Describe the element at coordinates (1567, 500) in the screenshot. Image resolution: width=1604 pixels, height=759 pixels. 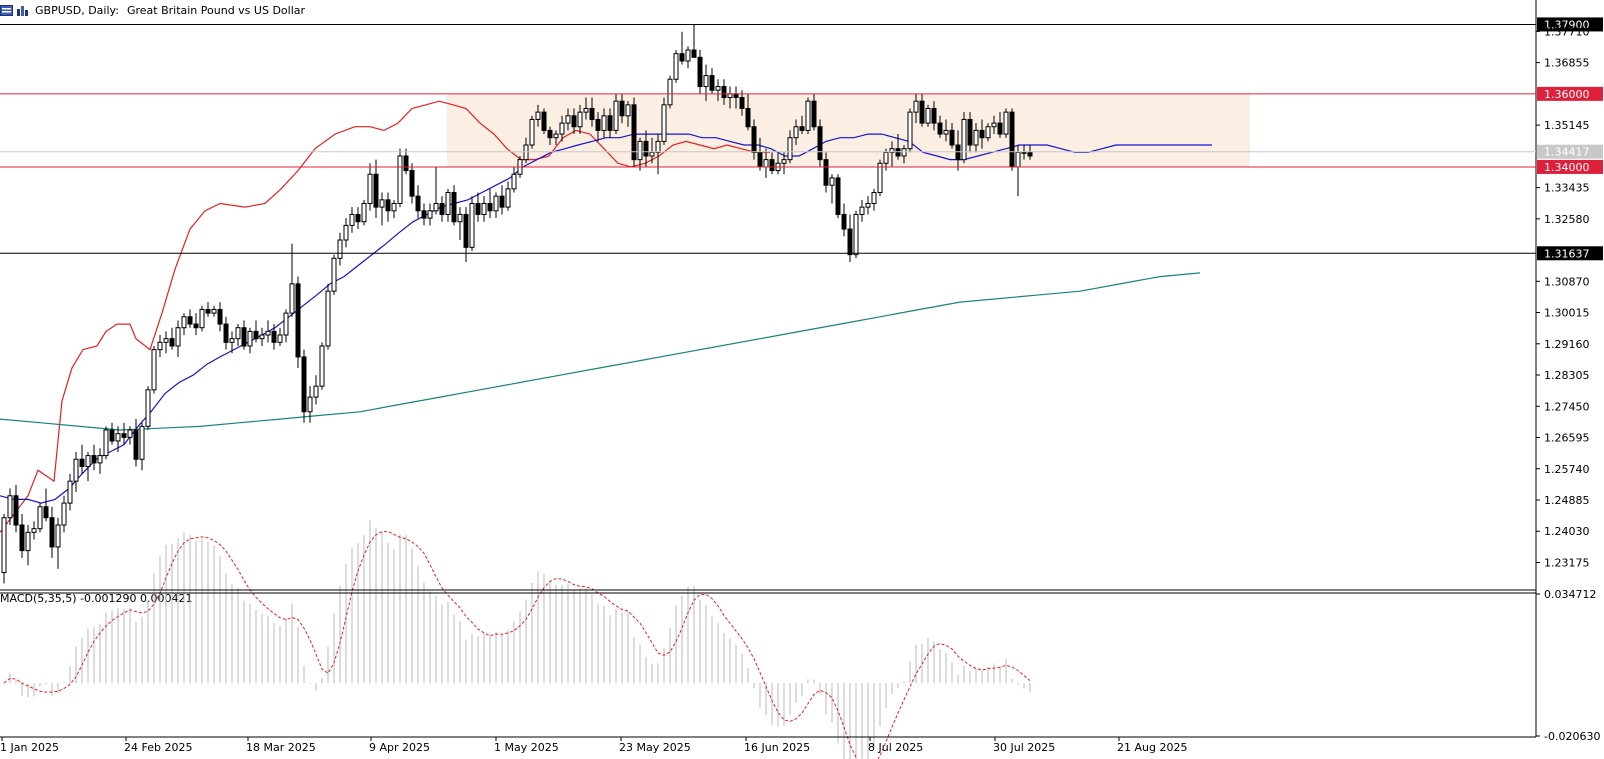
I see `price-tick-label: 1.24885` at that location.